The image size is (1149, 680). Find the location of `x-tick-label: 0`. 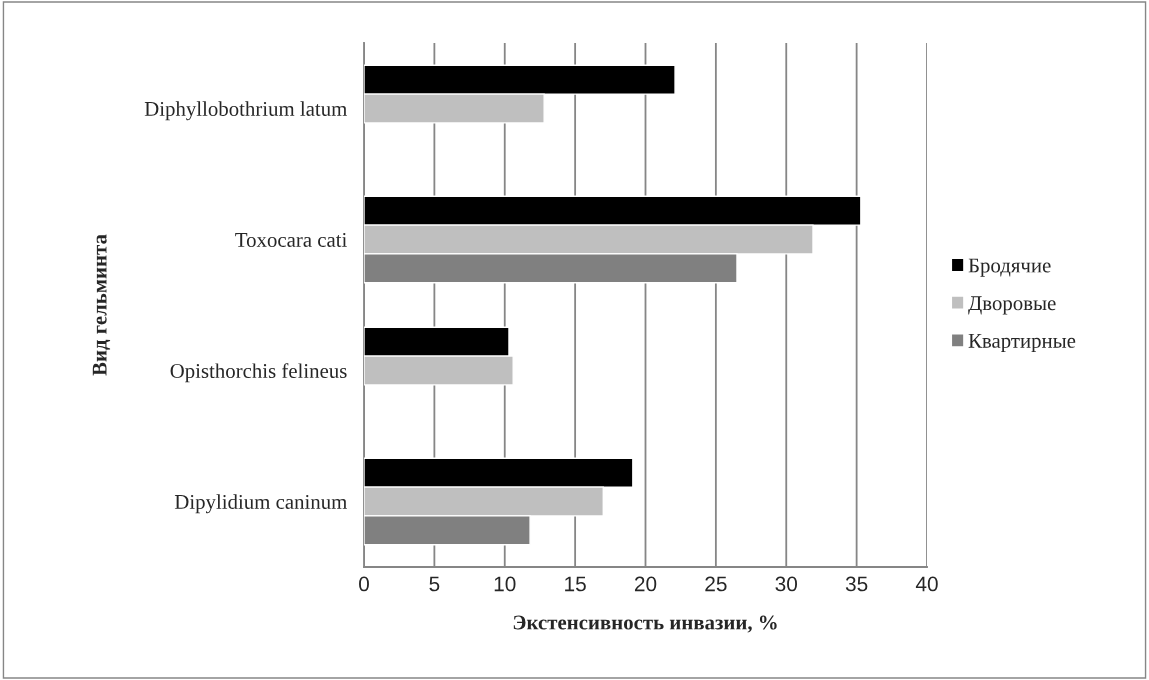

x-tick-label: 0 is located at coordinates (364, 584).